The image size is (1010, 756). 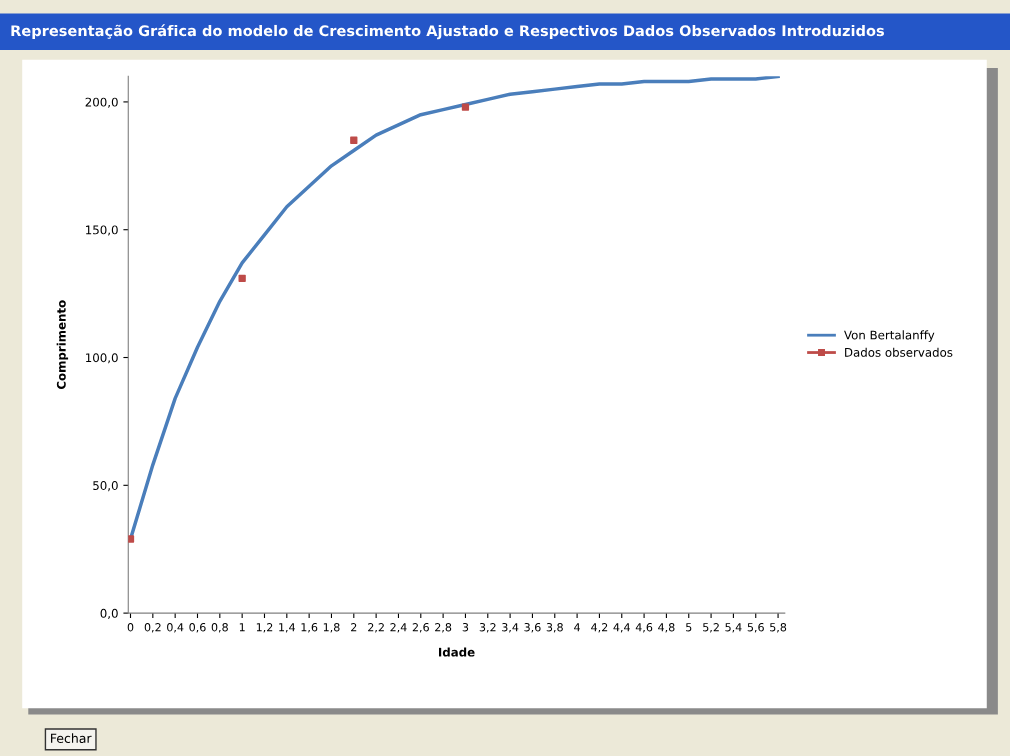 I want to click on legend-label: Dados observados, so click(x=899, y=352).